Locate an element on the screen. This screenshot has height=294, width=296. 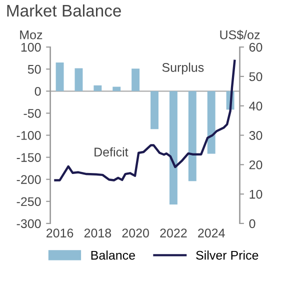
chart-title: Market Balance is located at coordinates (64, 10).